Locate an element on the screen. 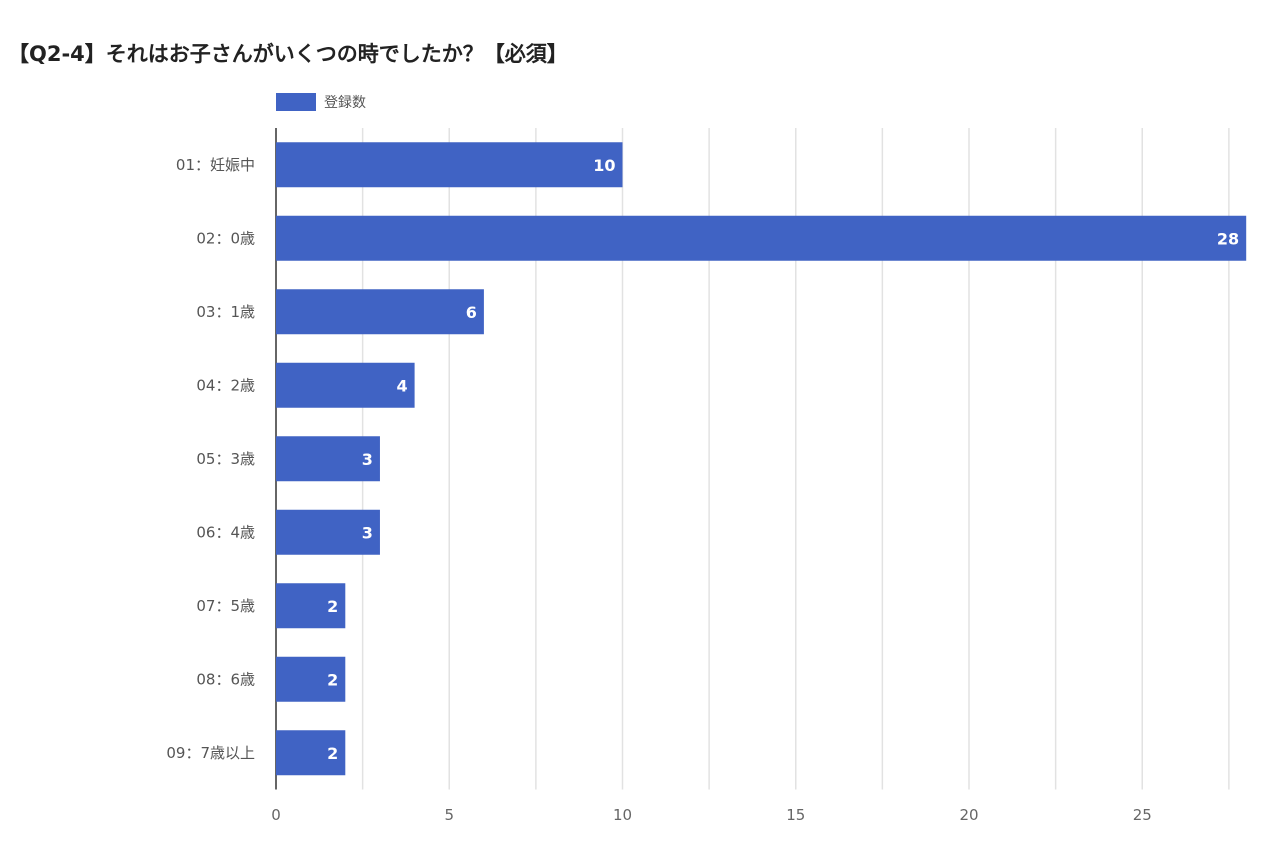  data-label: 10 is located at coordinates (604, 165).